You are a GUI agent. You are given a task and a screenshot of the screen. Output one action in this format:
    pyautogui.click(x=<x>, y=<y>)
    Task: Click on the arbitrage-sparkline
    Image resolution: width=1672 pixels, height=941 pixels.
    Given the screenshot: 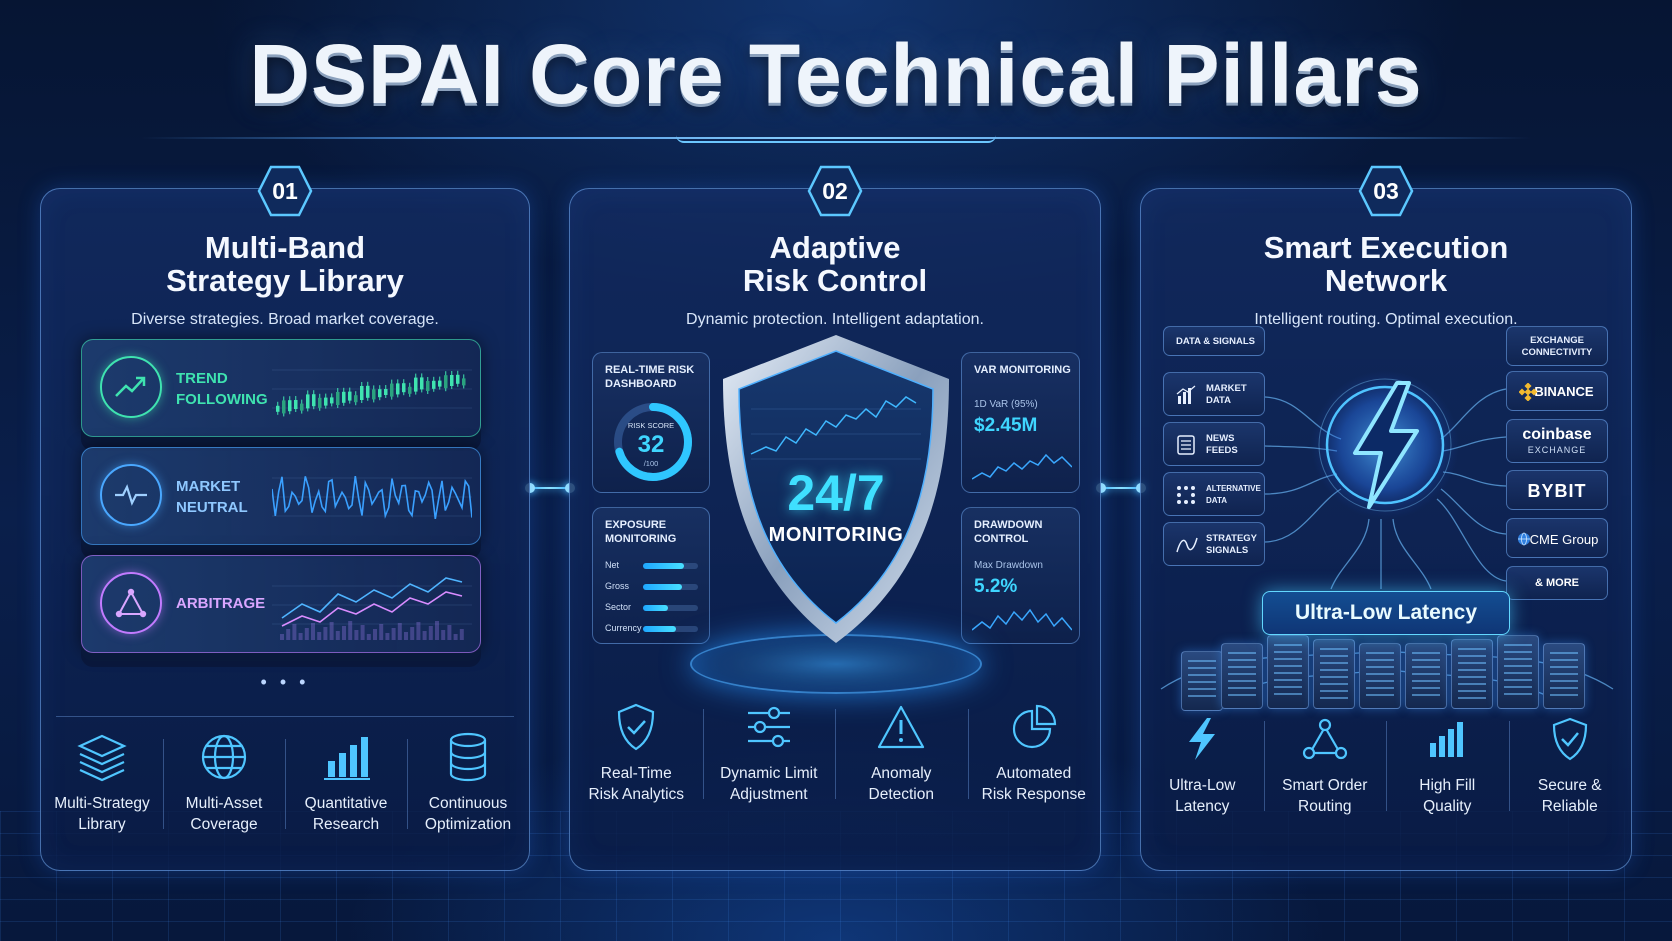 What is the action you would take?
    pyautogui.click(x=372, y=608)
    